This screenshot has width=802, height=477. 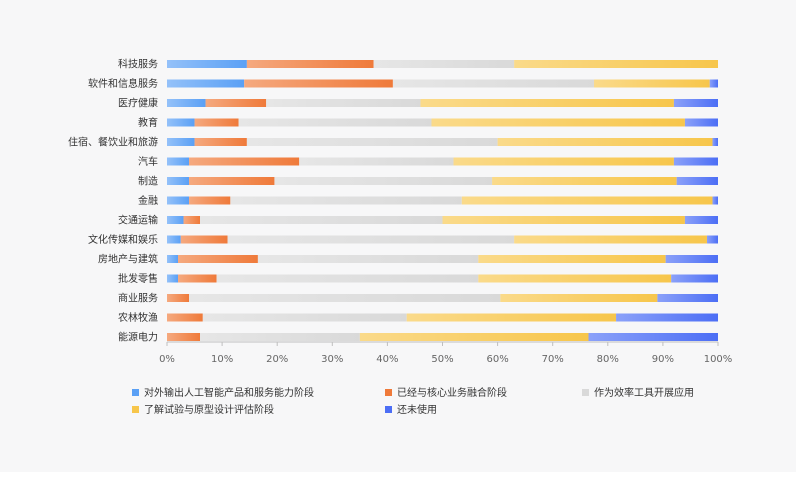 What do you see at coordinates (608, 359) in the screenshot?
I see `x-tick-label: 80%` at bounding box center [608, 359].